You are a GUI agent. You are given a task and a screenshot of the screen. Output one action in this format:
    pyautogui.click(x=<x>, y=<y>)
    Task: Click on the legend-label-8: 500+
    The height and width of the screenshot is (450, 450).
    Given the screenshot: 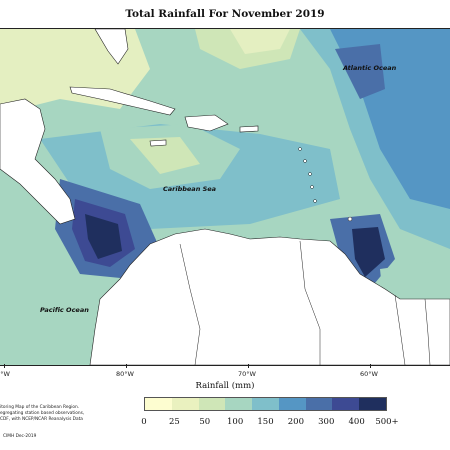 What is the action you would take?
    pyautogui.click(x=387, y=422)
    